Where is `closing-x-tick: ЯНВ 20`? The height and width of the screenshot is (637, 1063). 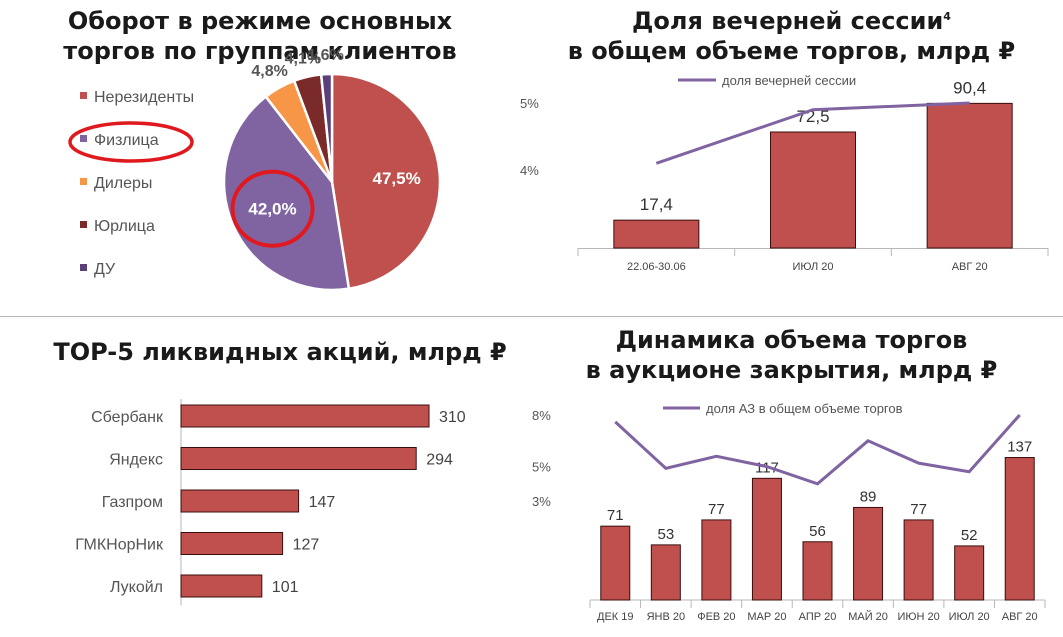
closing-x-tick: ЯНВ 20 is located at coordinates (666, 617).